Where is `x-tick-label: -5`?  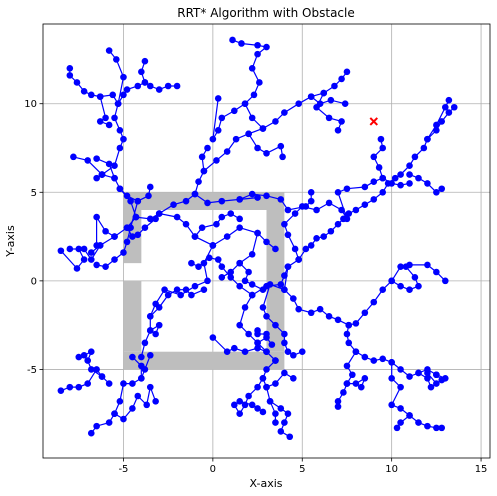
x-tick-label: -5 is located at coordinates (123, 469).